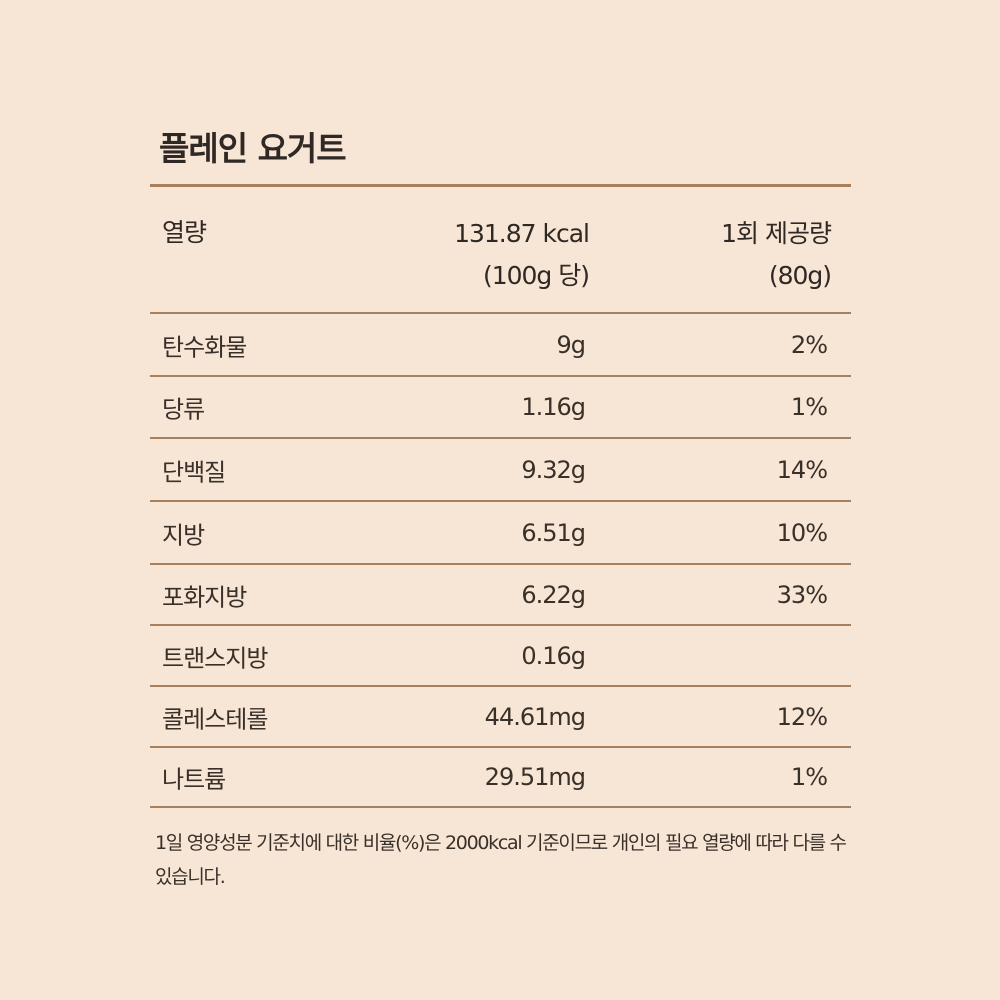 This screenshot has height=1000, width=1000. What do you see at coordinates (500, 408) in the screenshot?
I see `table-row: 당류 1.16g 1%` at bounding box center [500, 408].